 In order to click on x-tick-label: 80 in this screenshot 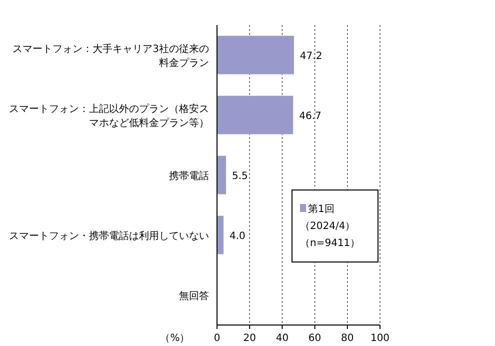, I will do `click(347, 338)`.